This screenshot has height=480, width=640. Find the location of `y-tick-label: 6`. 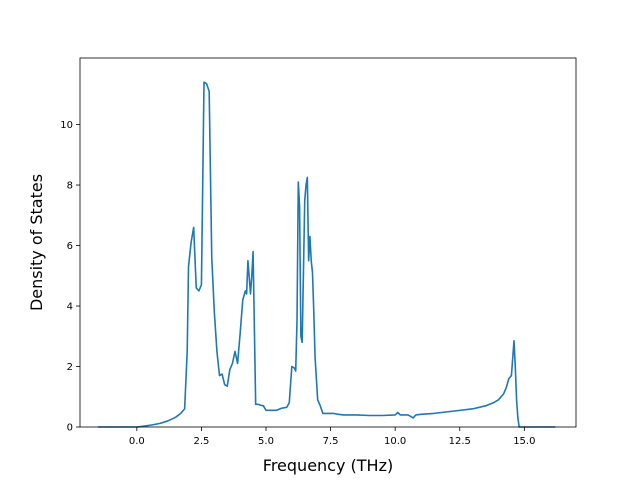

y-tick-label: 6 is located at coordinates (70, 246).